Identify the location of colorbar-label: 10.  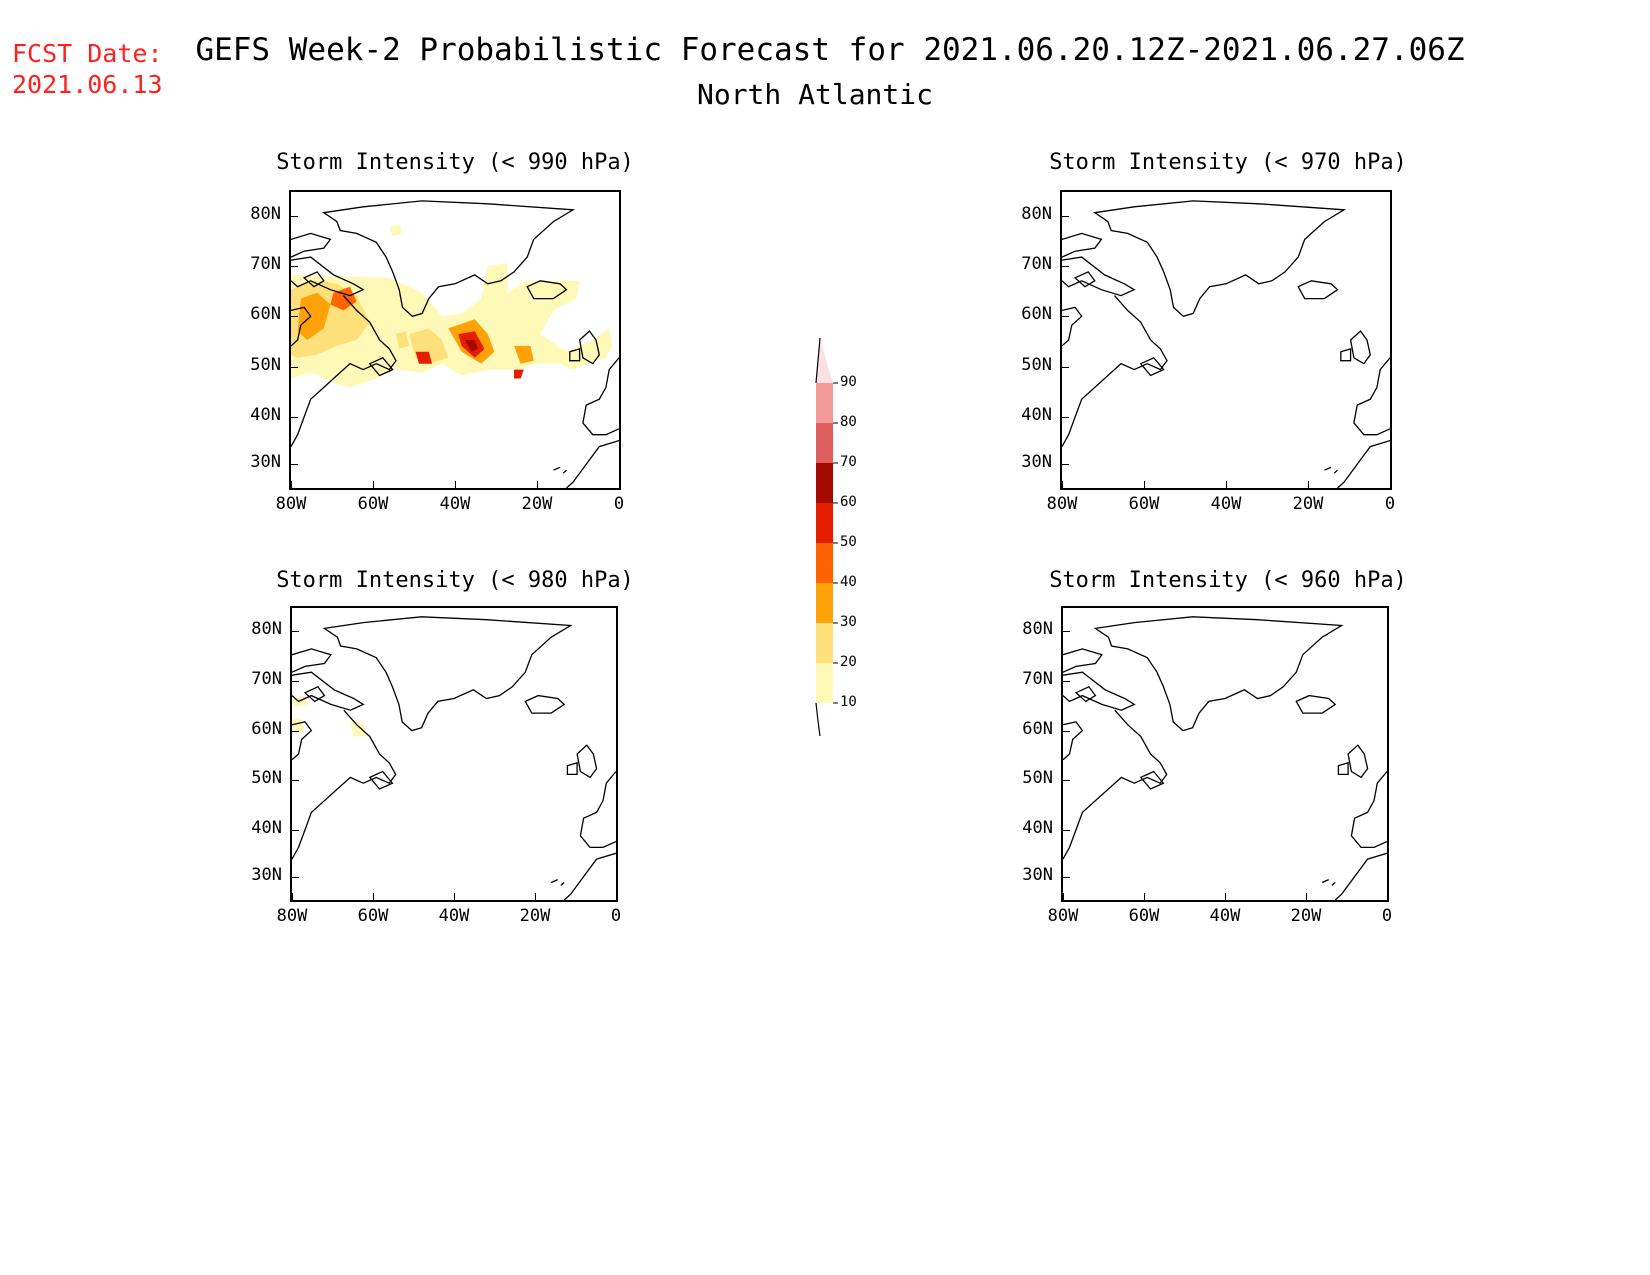
(848, 702).